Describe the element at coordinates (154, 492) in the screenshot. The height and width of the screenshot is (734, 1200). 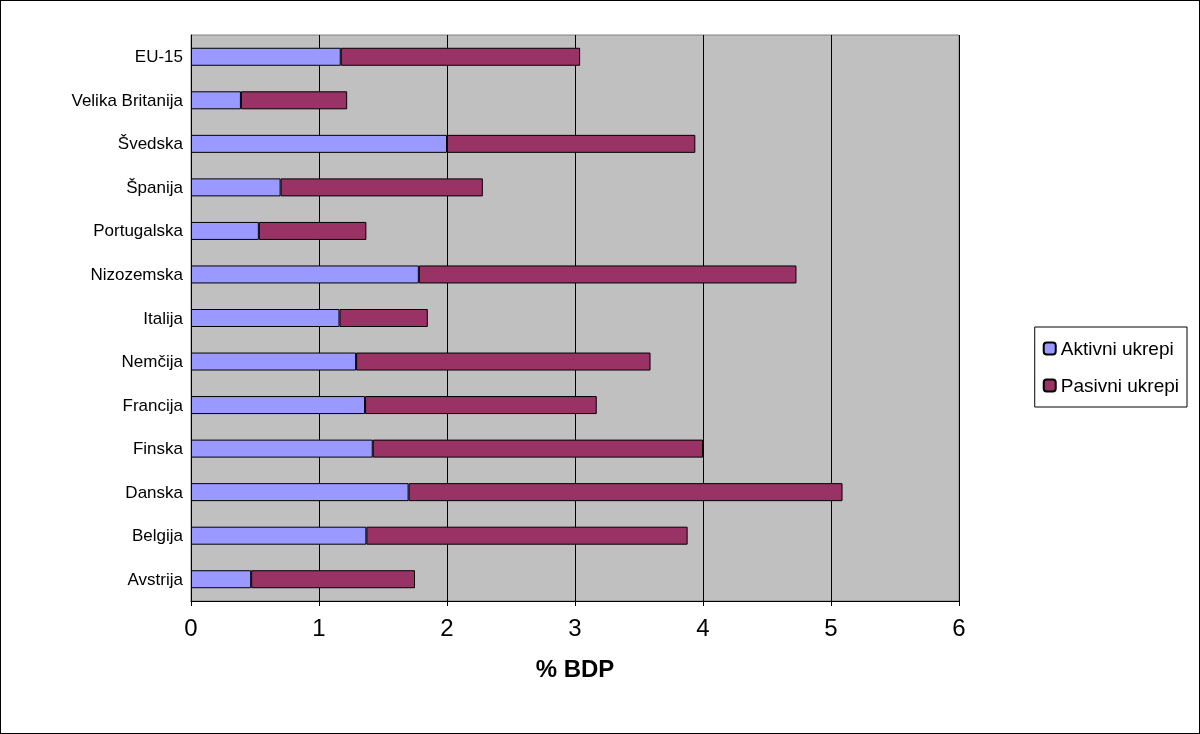
I see `y-tick-label: Danska` at that location.